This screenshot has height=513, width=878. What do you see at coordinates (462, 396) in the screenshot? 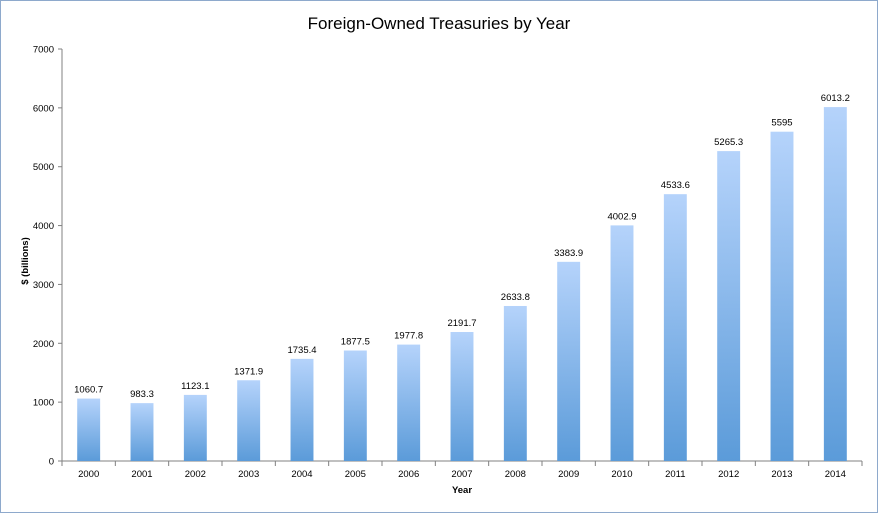
I see `bar-2007` at bounding box center [462, 396].